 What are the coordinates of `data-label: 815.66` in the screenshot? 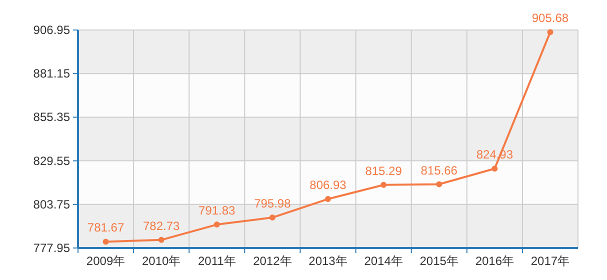 It's located at (439, 170).